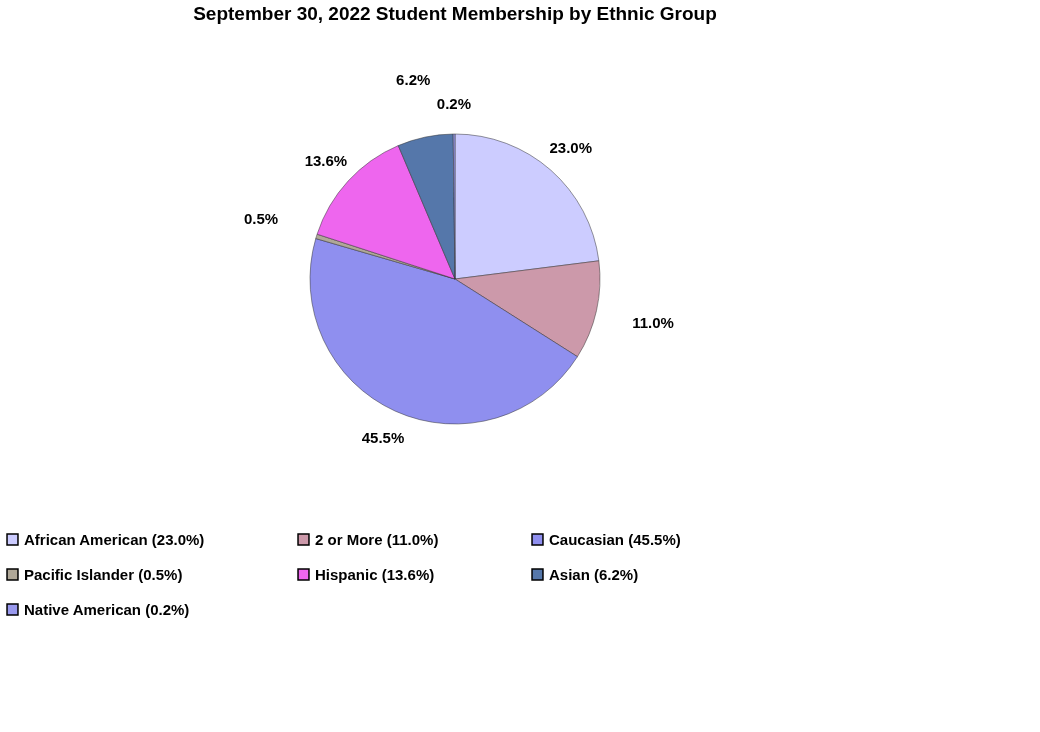  What do you see at coordinates (103, 574) in the screenshot?
I see `legend-label: Pacific Islander (0.5%)` at bounding box center [103, 574].